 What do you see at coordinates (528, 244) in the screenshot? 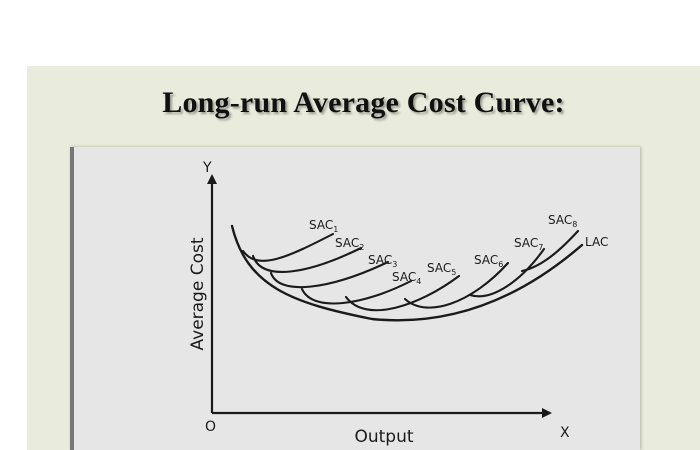
I see `sac7-label: SAC7` at bounding box center [528, 244].